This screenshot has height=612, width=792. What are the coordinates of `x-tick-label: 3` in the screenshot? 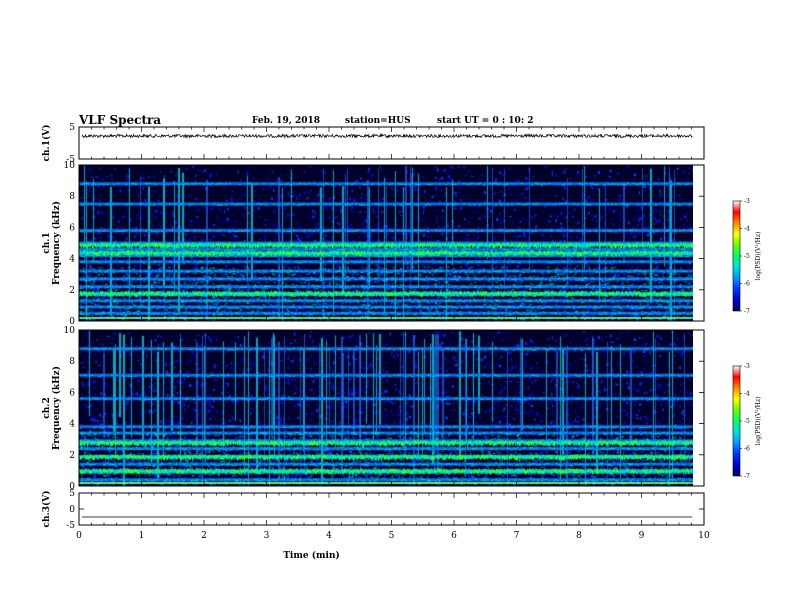 It's located at (267, 536).